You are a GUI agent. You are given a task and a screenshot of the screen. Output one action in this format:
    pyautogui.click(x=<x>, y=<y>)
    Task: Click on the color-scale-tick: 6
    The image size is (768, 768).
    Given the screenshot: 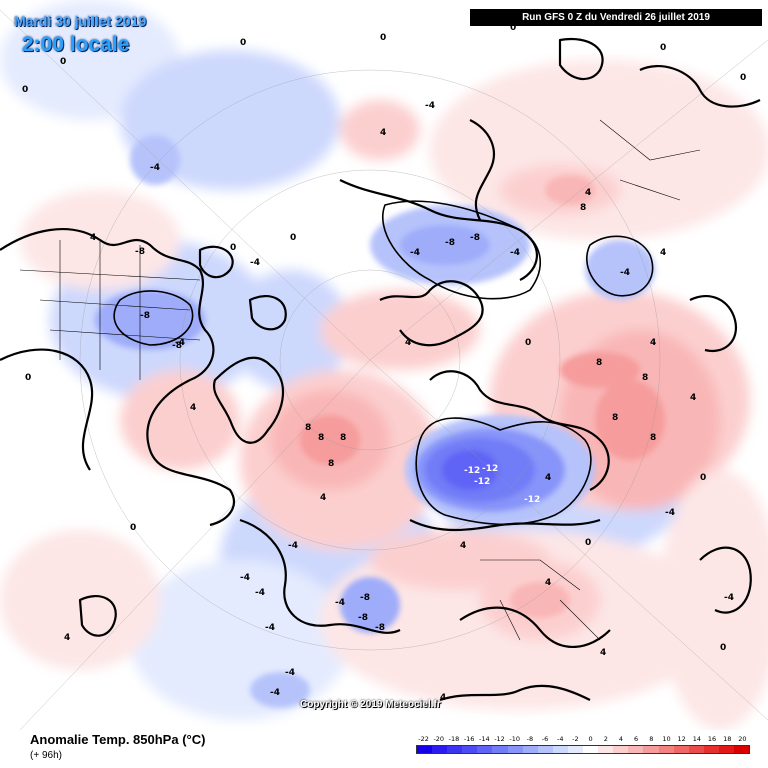 What is the action you would take?
    pyautogui.click(x=636, y=739)
    